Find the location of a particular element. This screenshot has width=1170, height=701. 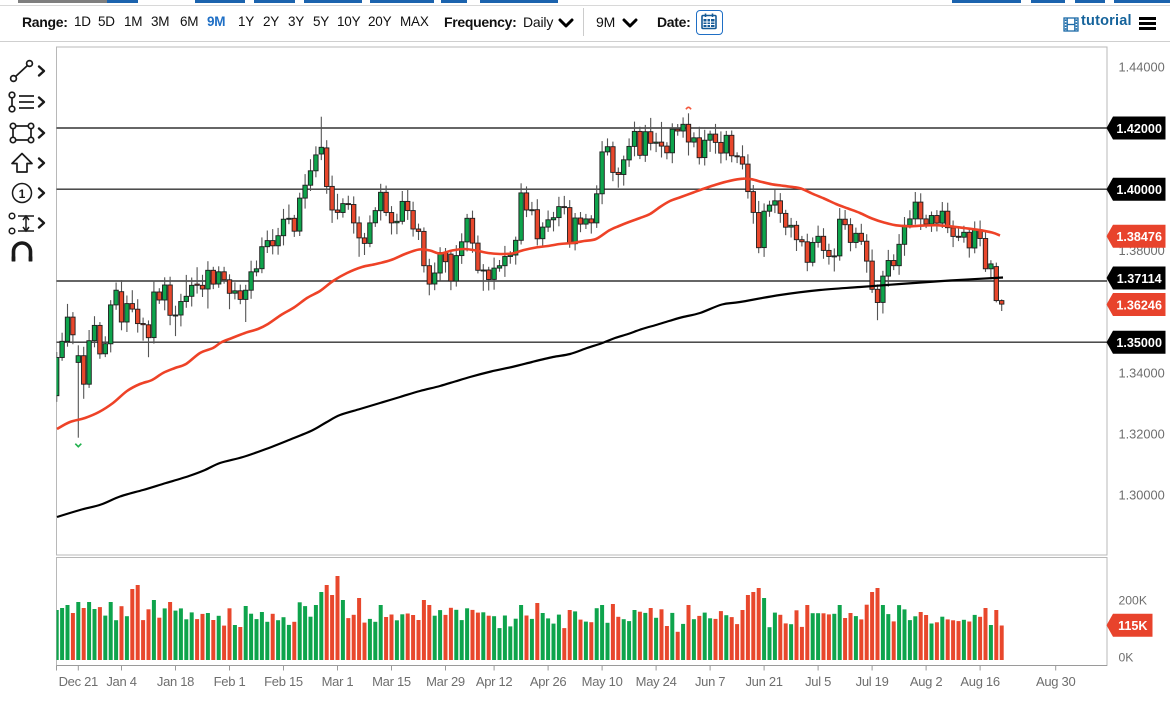

svg-text: Jul 19 is located at coordinates (872, 681).